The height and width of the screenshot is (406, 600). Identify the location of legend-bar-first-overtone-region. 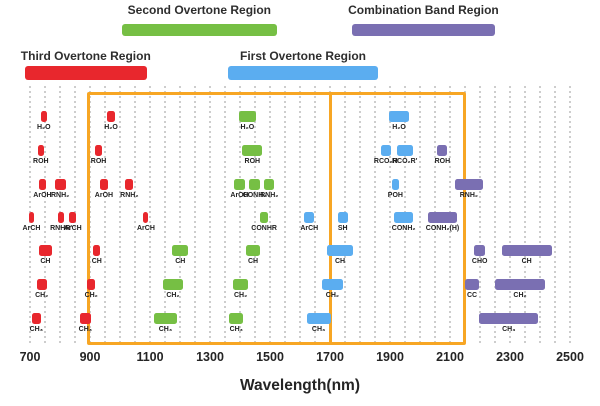
(303, 73).